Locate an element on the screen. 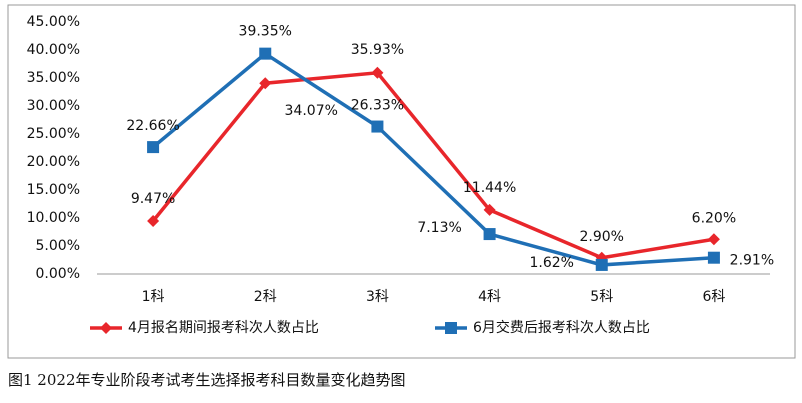 The height and width of the screenshot is (403, 802). value-label: 6.20% is located at coordinates (714, 218).